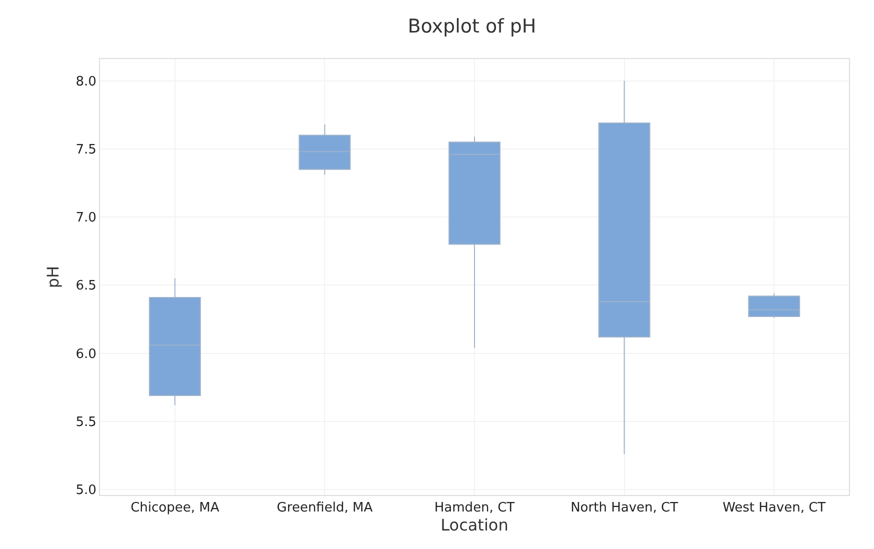  What do you see at coordinates (86, 218) in the screenshot?
I see `y-tick-label: 7.0` at bounding box center [86, 218].